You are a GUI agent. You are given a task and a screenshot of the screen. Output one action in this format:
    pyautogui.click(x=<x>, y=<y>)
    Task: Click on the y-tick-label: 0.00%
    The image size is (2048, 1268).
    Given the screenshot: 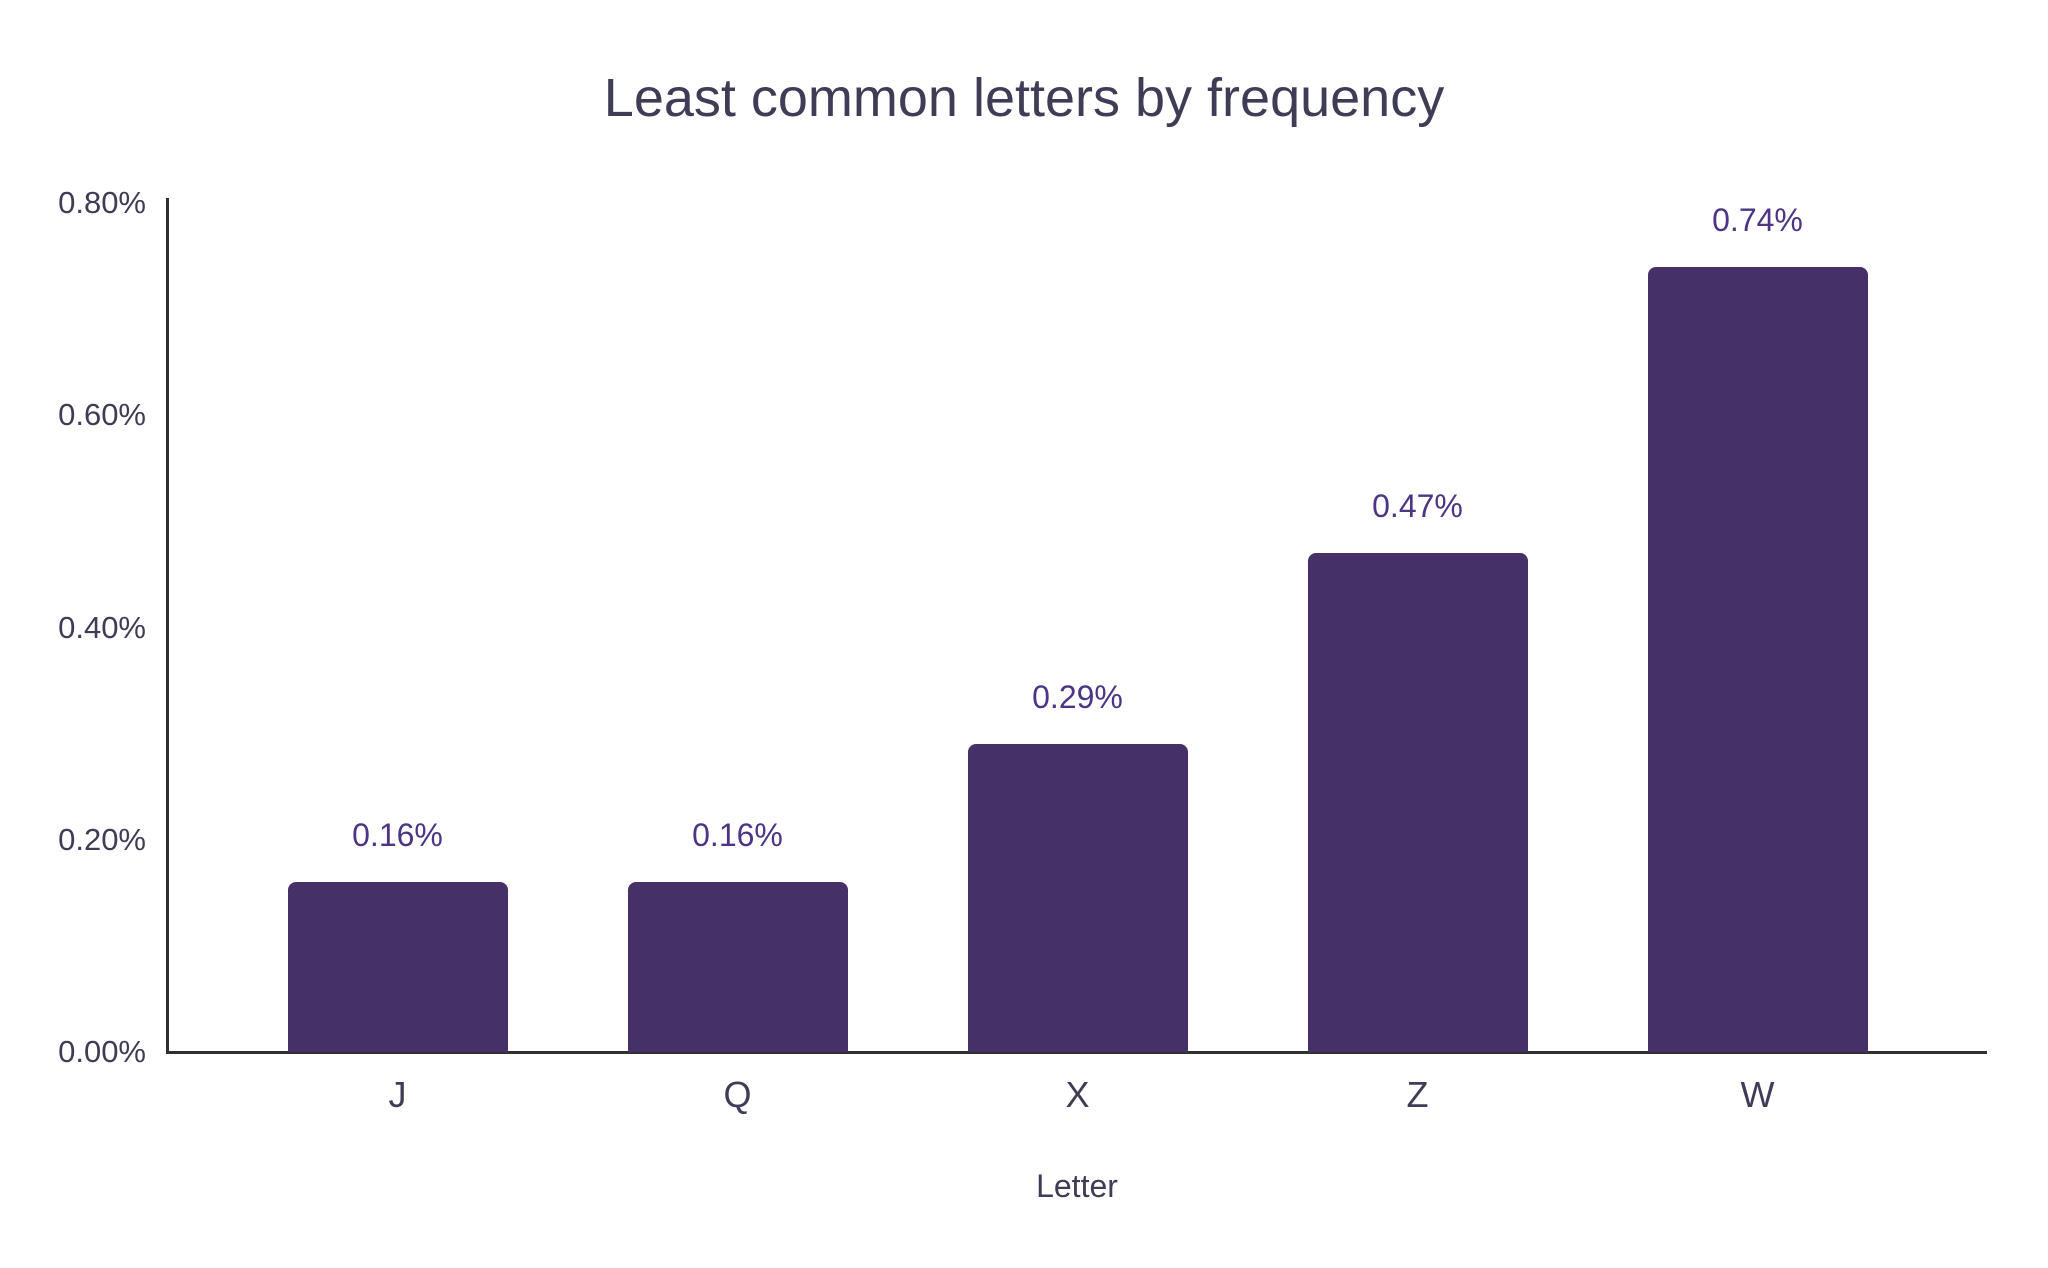 What is the action you would take?
    pyautogui.click(x=102, y=1051)
    